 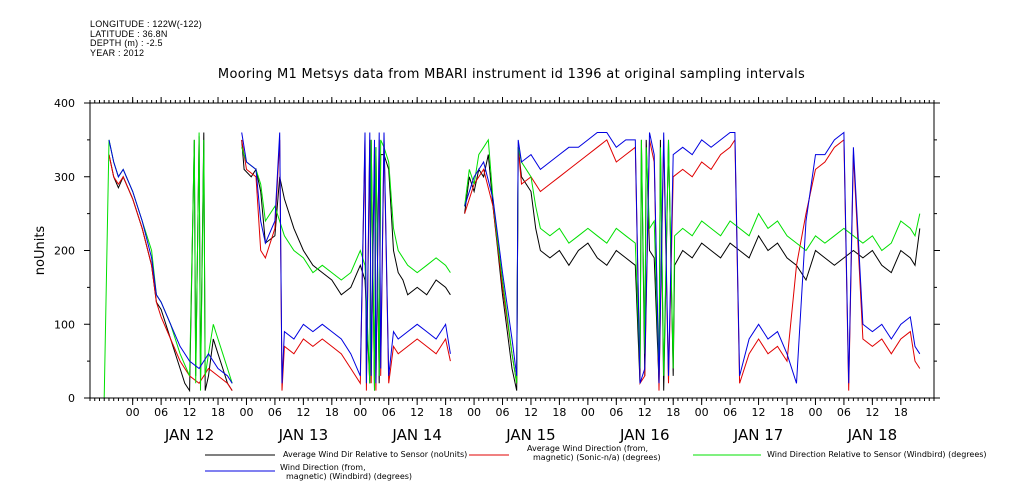 I want to click on x-day-label: JAN 14, so click(x=416, y=435).